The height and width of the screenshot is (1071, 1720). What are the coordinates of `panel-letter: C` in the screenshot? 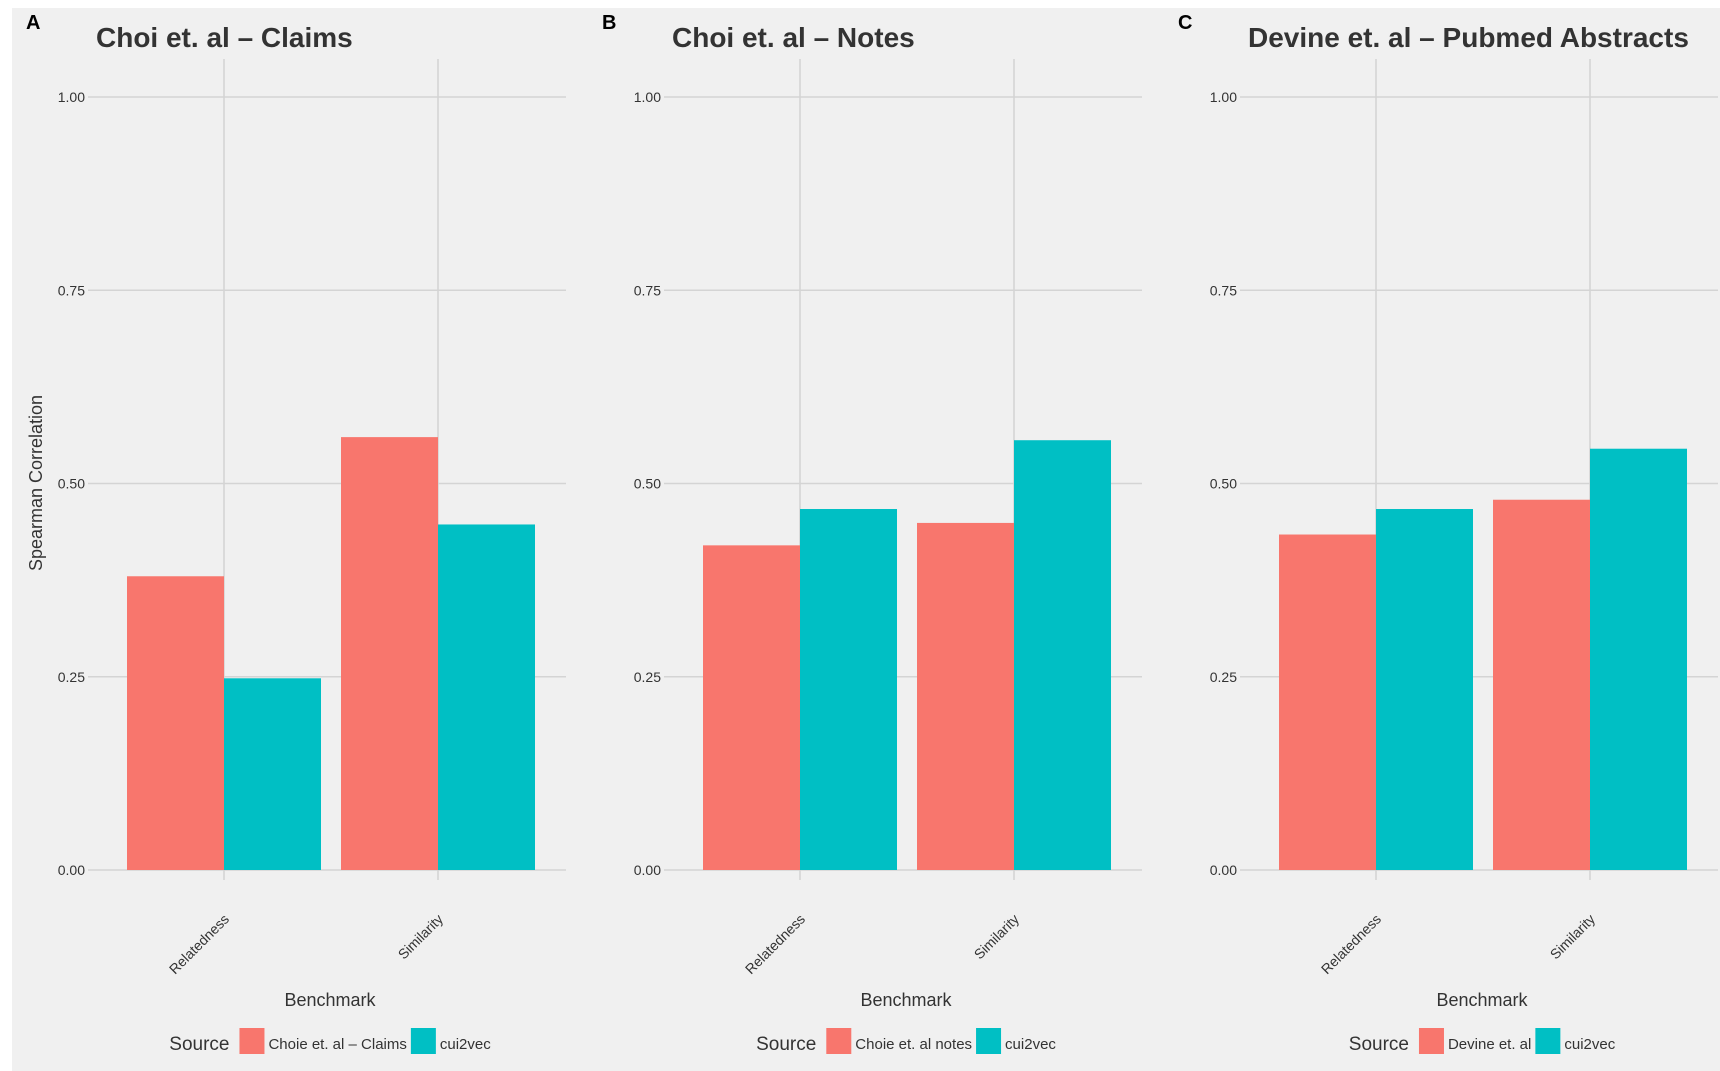 It's located at (1185, 23).